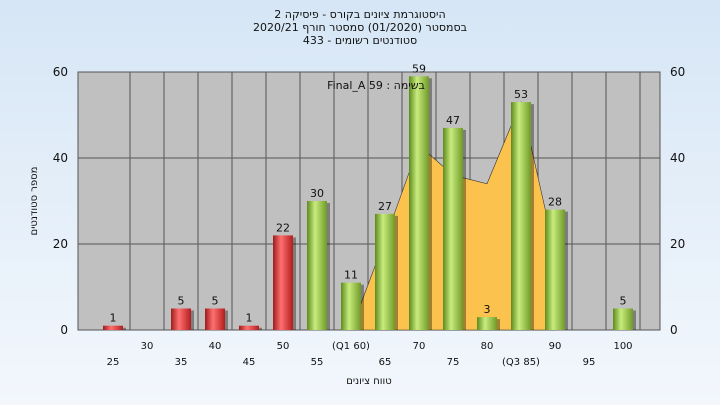 The height and width of the screenshot is (405, 720). I want to click on x-tick-label: 70, so click(419, 346).